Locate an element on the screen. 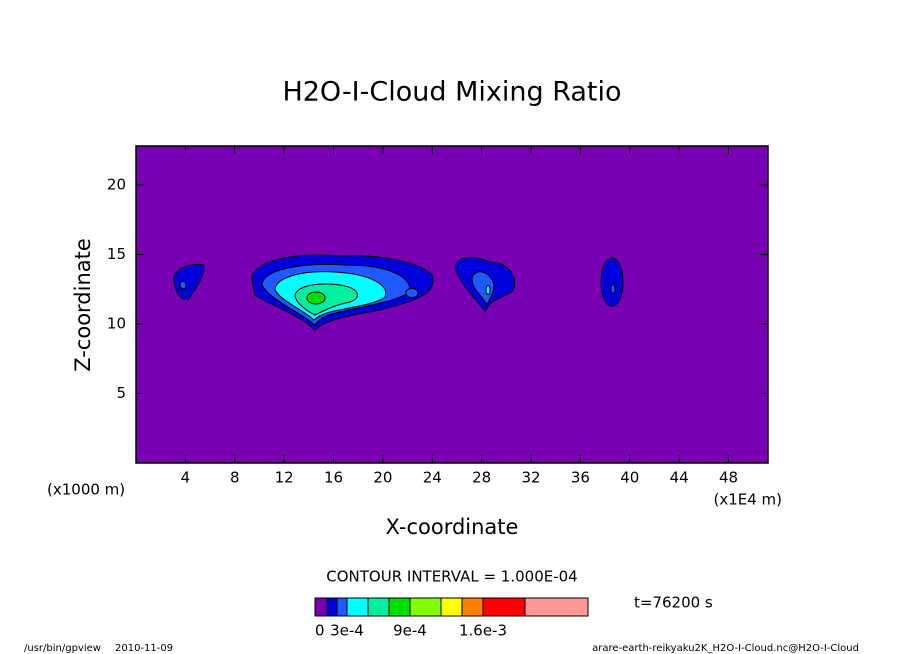 The width and height of the screenshot is (904, 654). y-tick-label: 20 is located at coordinates (116, 184).